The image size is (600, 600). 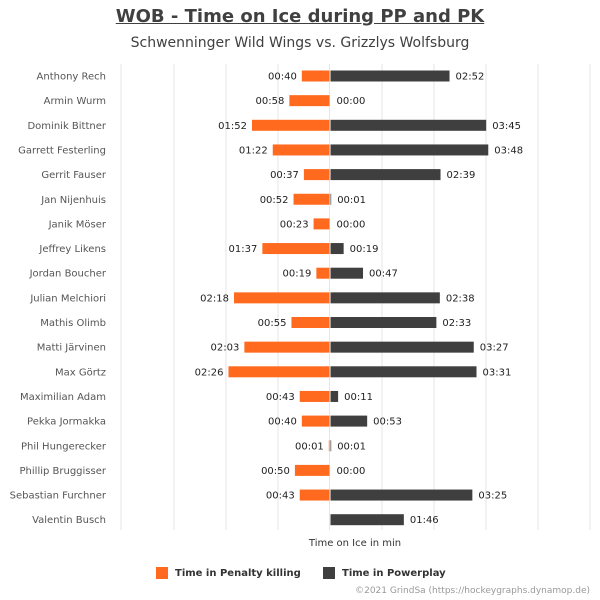 I want to click on data-label-powerplay: 01:46, so click(x=424, y=520).